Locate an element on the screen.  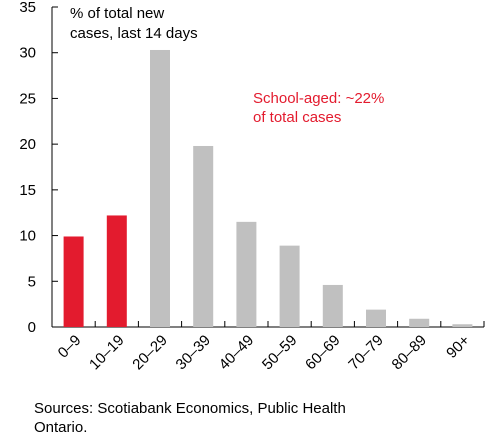
y-tick-label: 25 is located at coordinates (27, 98).